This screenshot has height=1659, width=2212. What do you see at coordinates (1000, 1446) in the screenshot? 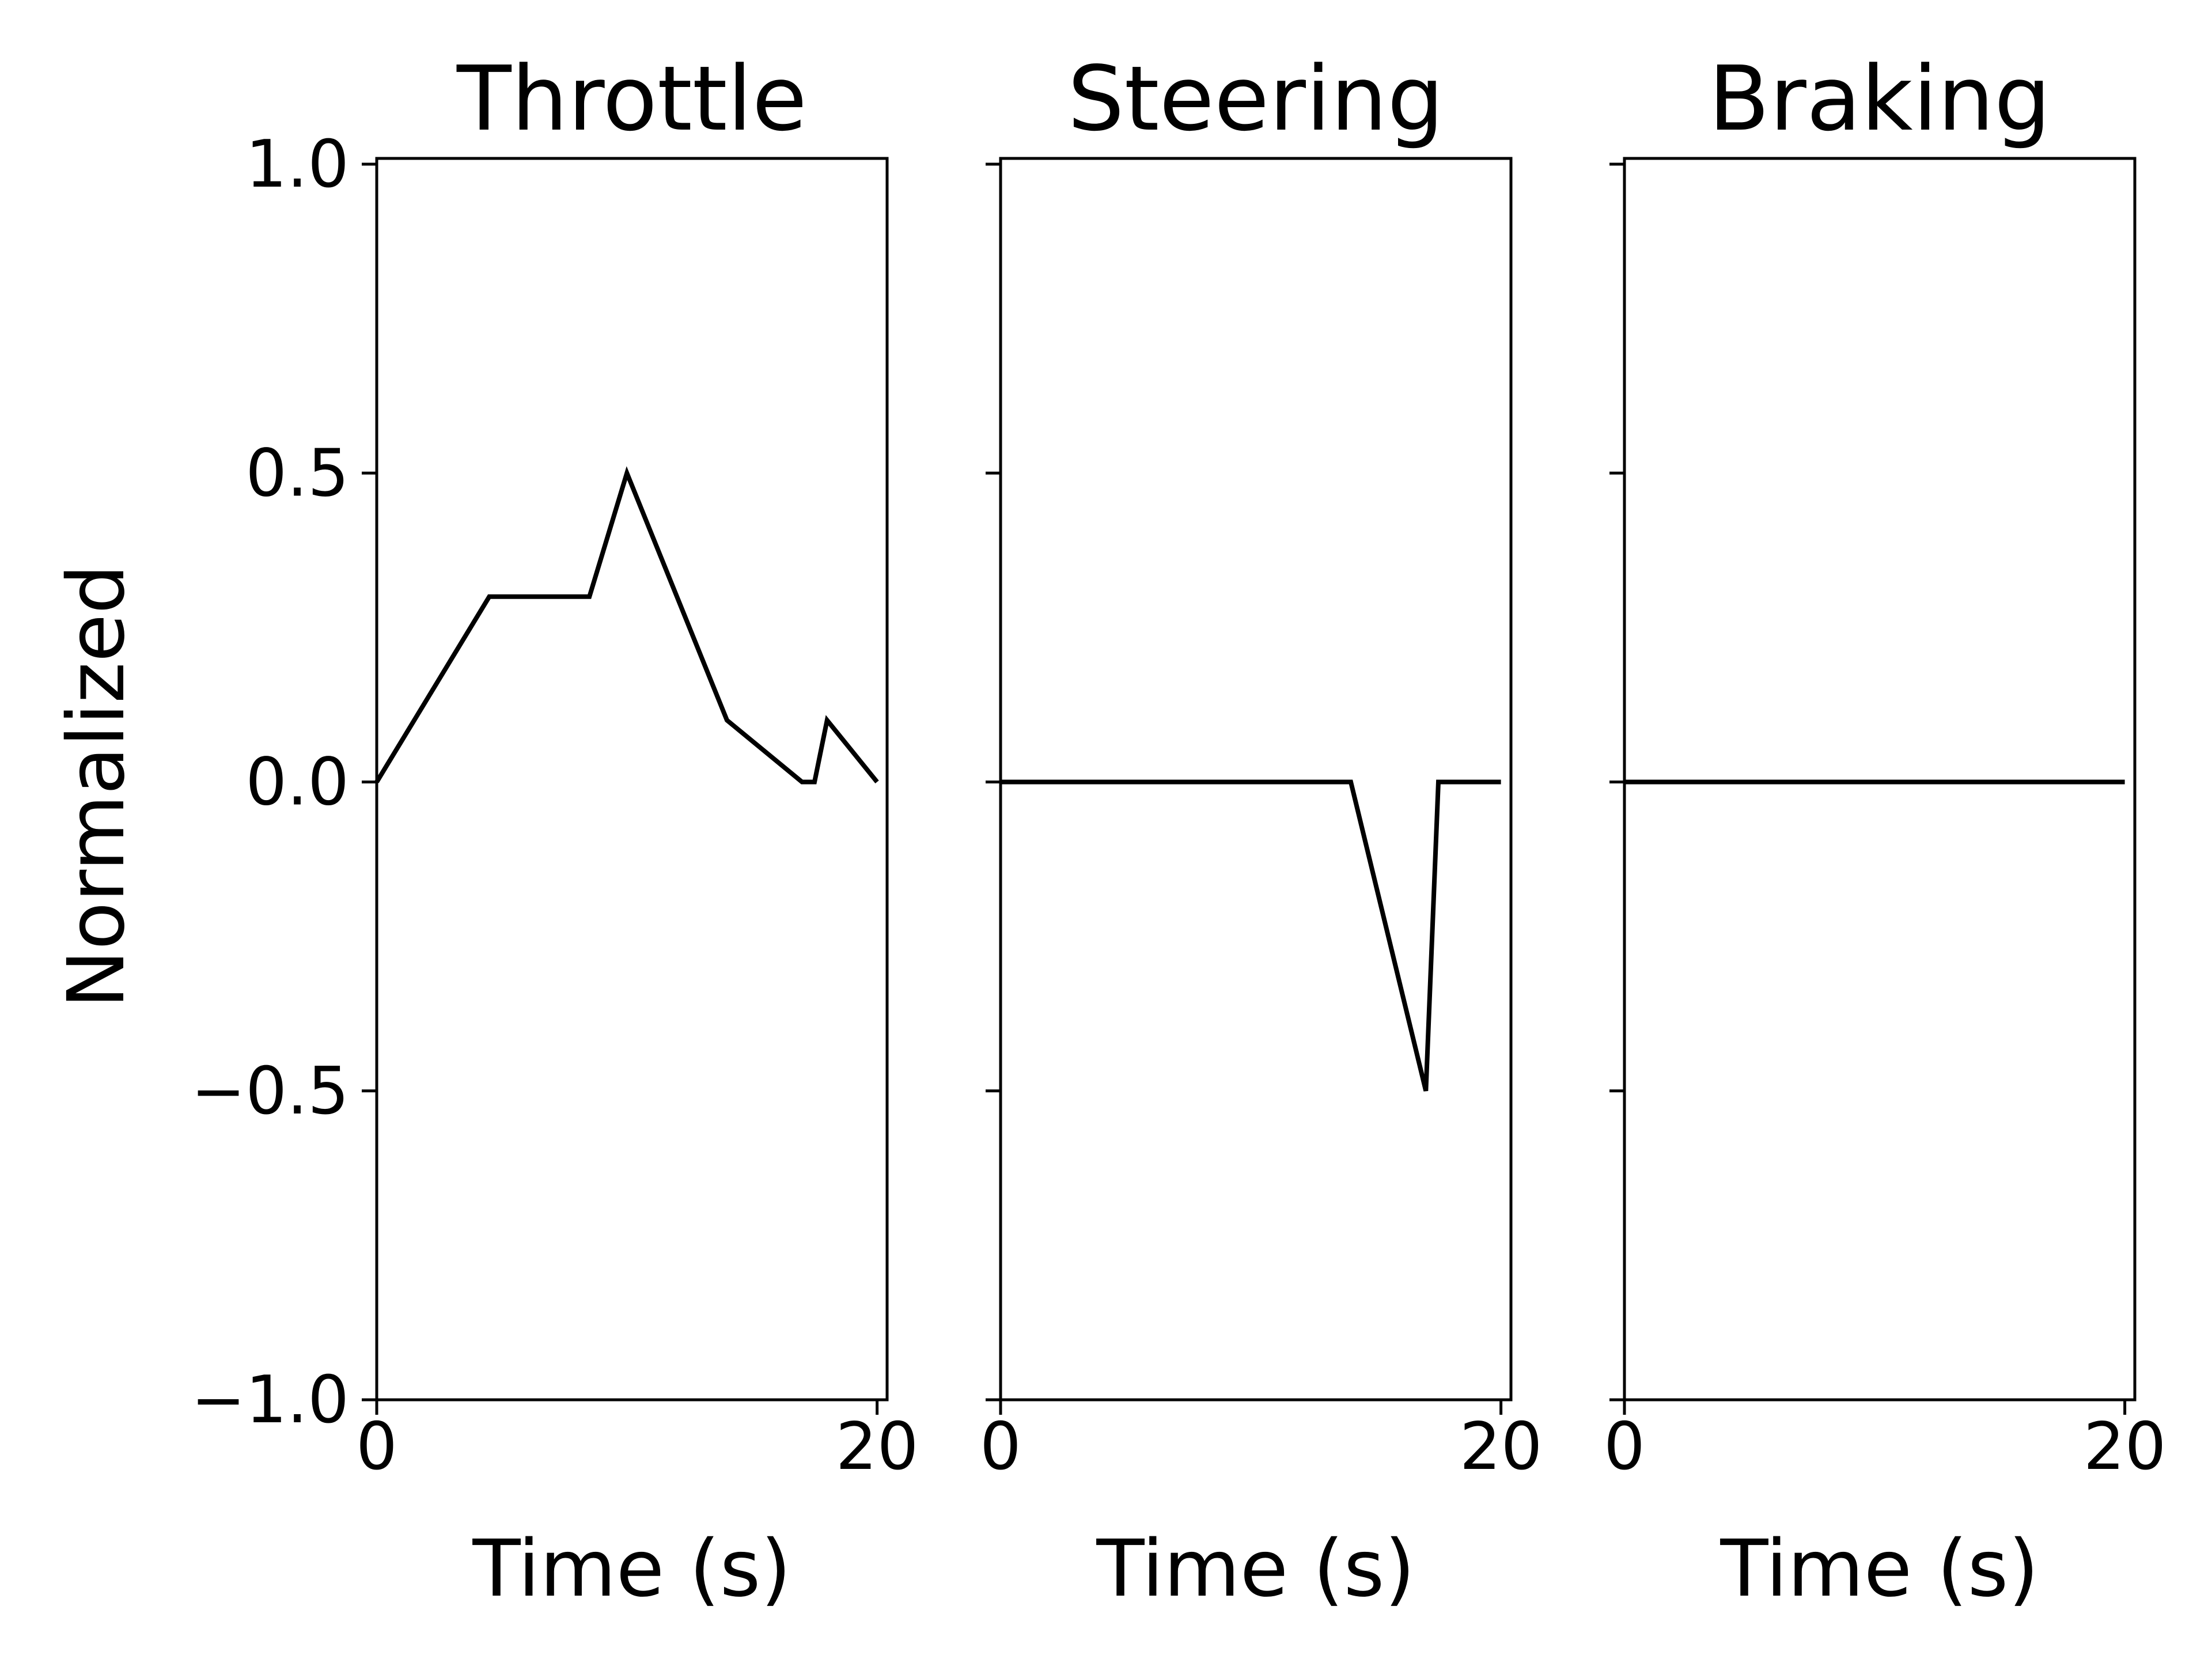
I see `steering-xtick-label: 0` at bounding box center [1000, 1446].